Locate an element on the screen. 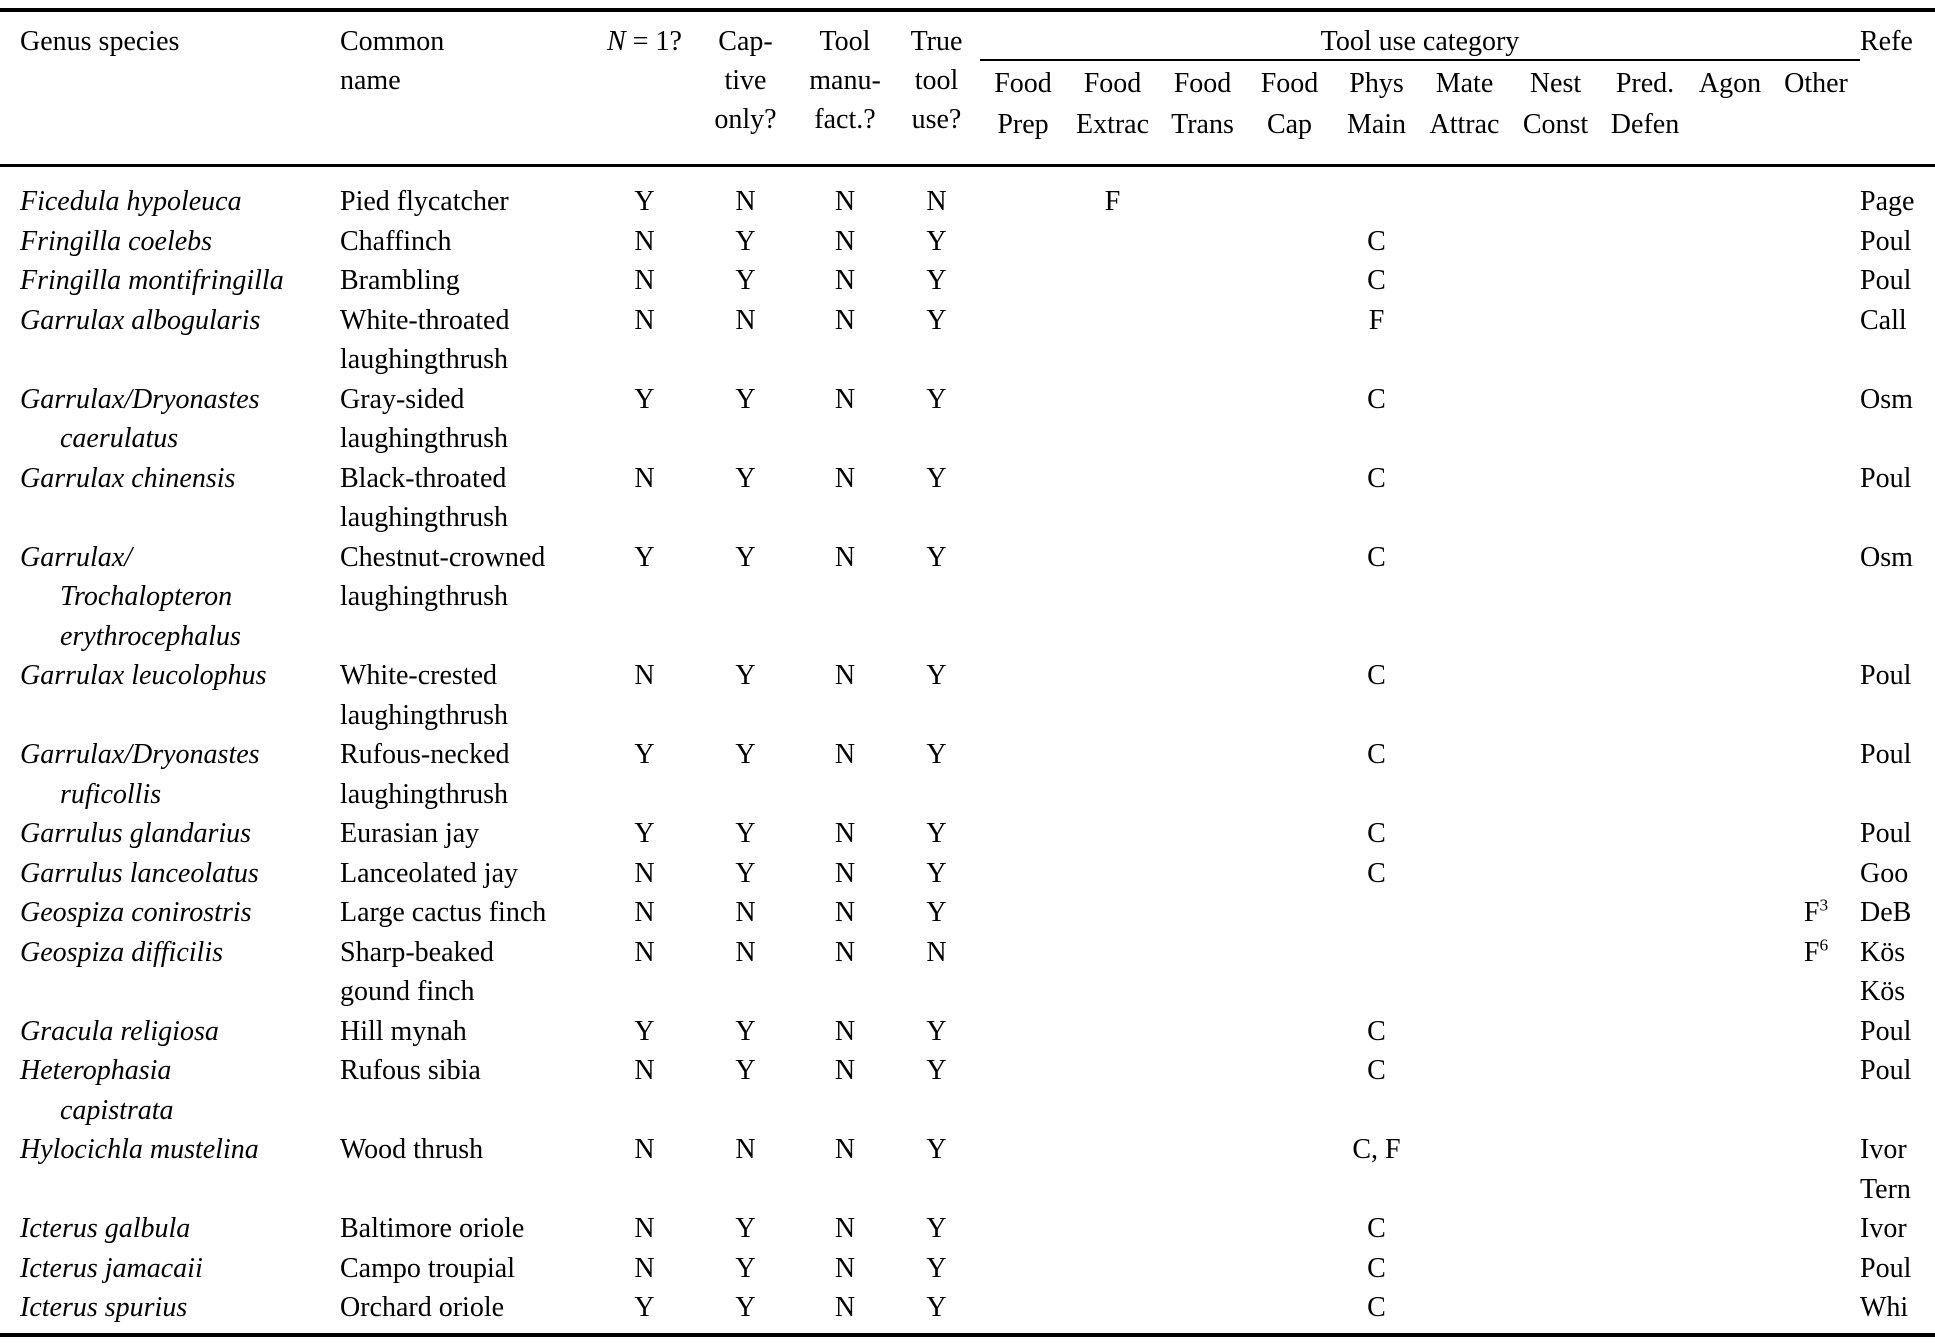 The image size is (1935, 1343). genus-species-line3: erythrocephalus is located at coordinates (150, 636).